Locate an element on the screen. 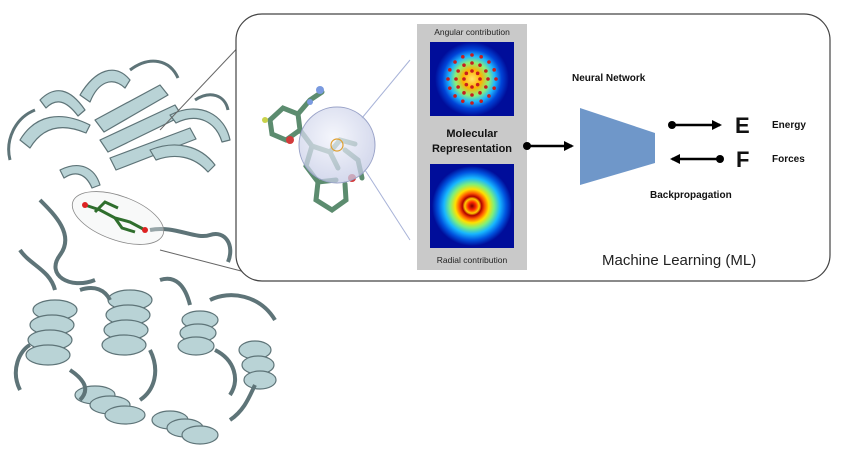  molecular-label: Molecular is located at coordinates (472, 134).